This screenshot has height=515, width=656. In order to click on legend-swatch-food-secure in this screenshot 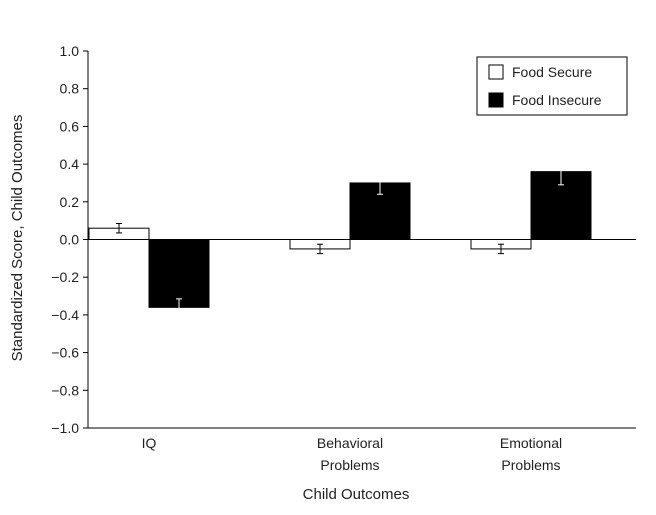, I will do `click(496, 72)`.